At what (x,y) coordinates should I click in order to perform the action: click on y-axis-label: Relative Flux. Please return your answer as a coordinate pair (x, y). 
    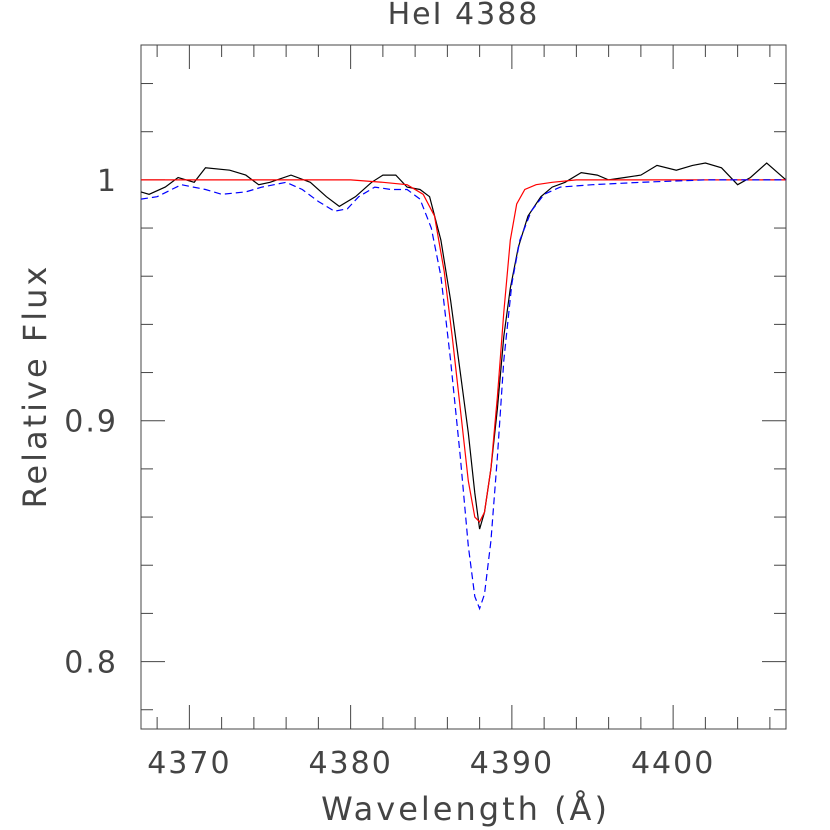
    Looking at the image, I should click on (35, 386).